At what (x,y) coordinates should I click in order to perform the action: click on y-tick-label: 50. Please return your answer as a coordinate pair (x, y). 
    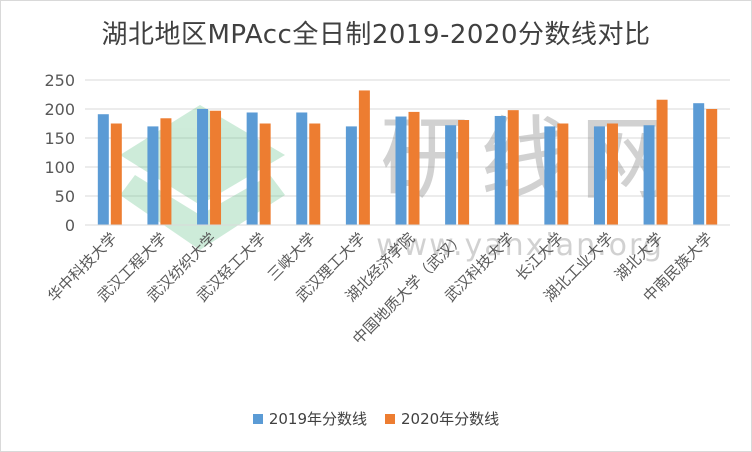
    Looking at the image, I should click on (65, 196).